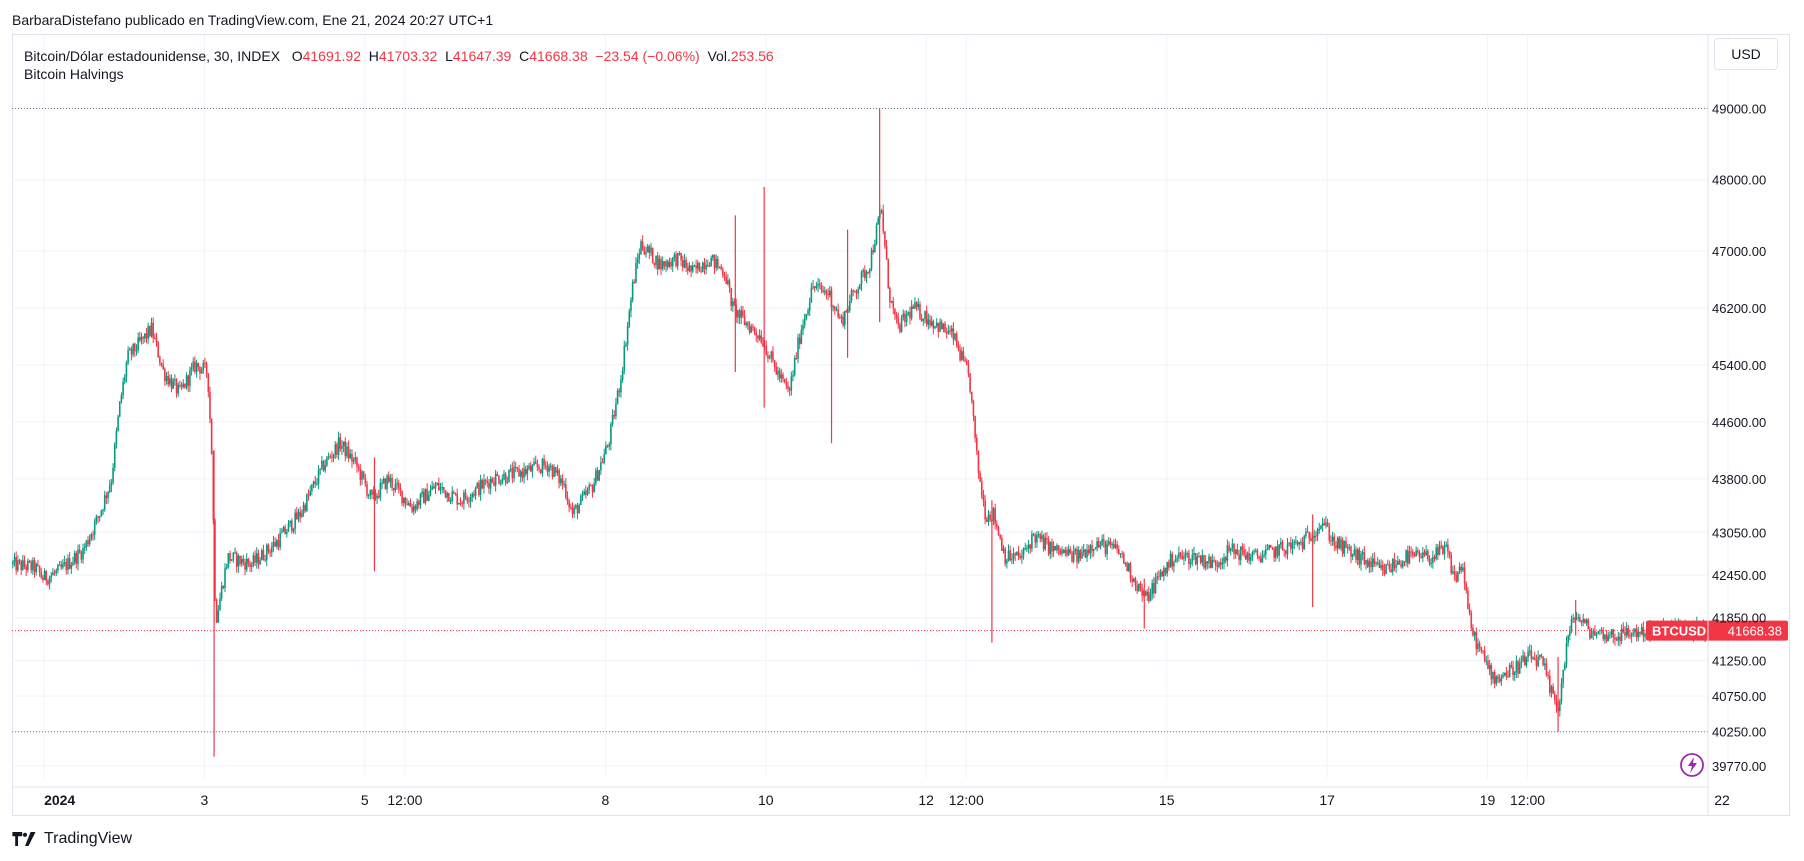 The image size is (1804, 861). I want to click on currency-button: USD, so click(1746, 54).